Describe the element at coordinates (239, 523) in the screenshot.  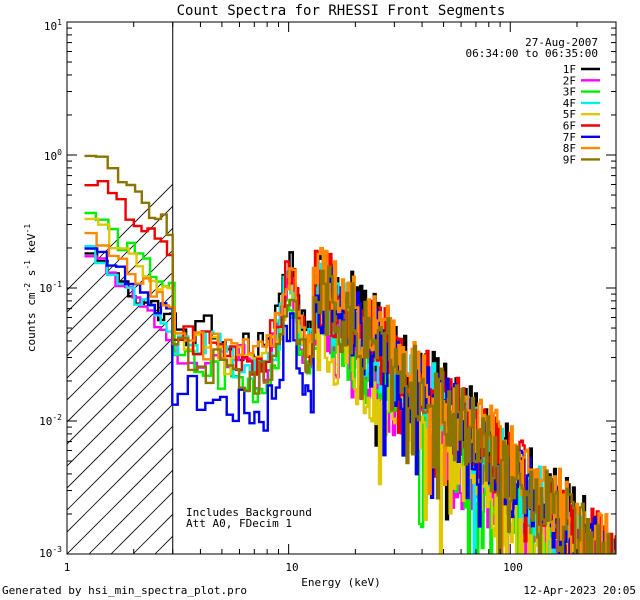
I see `annotation-attenuator: Att A0, FDecim 1` at that location.